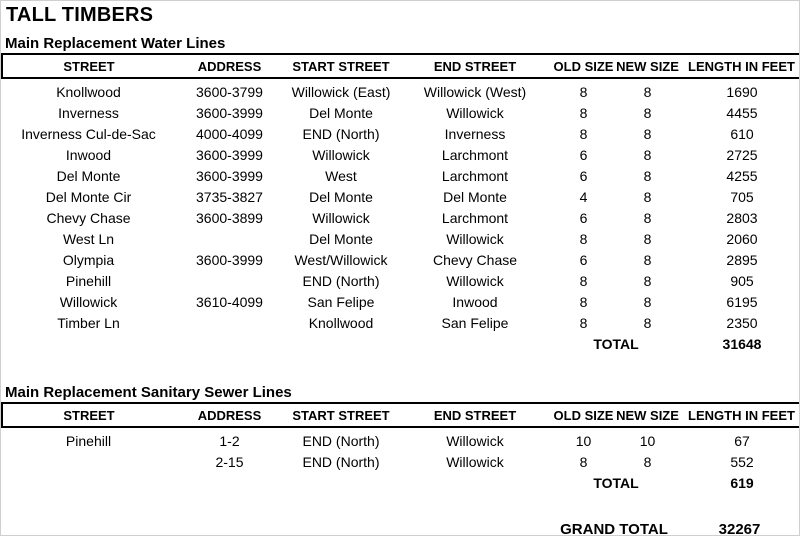  Describe the element at coordinates (229, 301) in the screenshot. I see `table-cell: 3610-4099` at that location.